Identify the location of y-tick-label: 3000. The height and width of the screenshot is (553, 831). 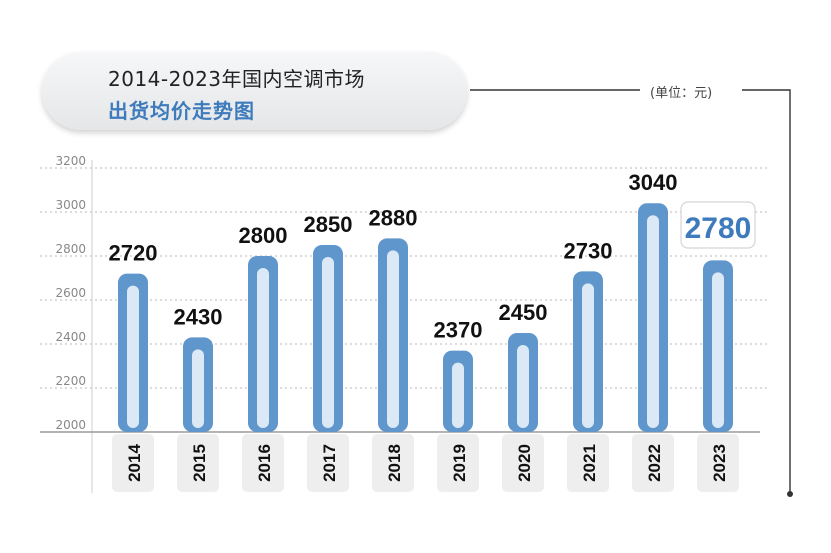
(70, 205).